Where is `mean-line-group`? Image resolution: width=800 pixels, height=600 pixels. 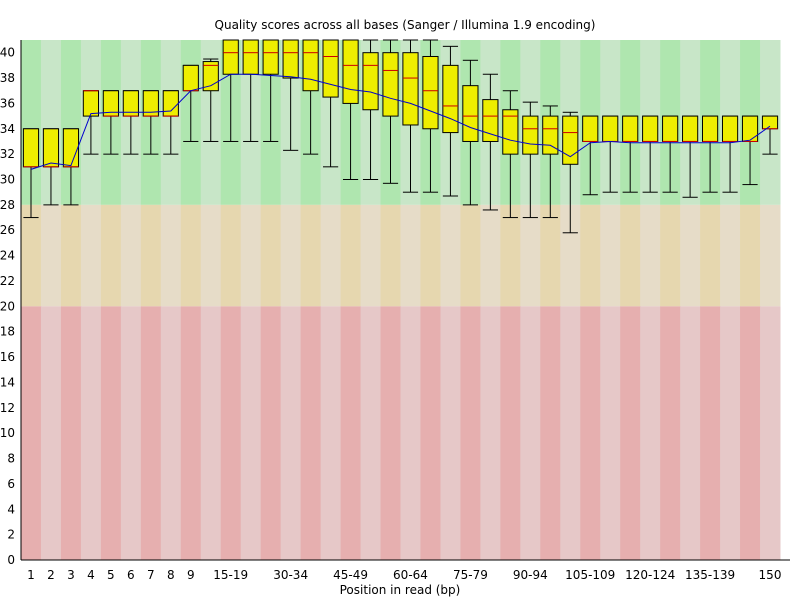
mean-line-group is located at coordinates (400, 121).